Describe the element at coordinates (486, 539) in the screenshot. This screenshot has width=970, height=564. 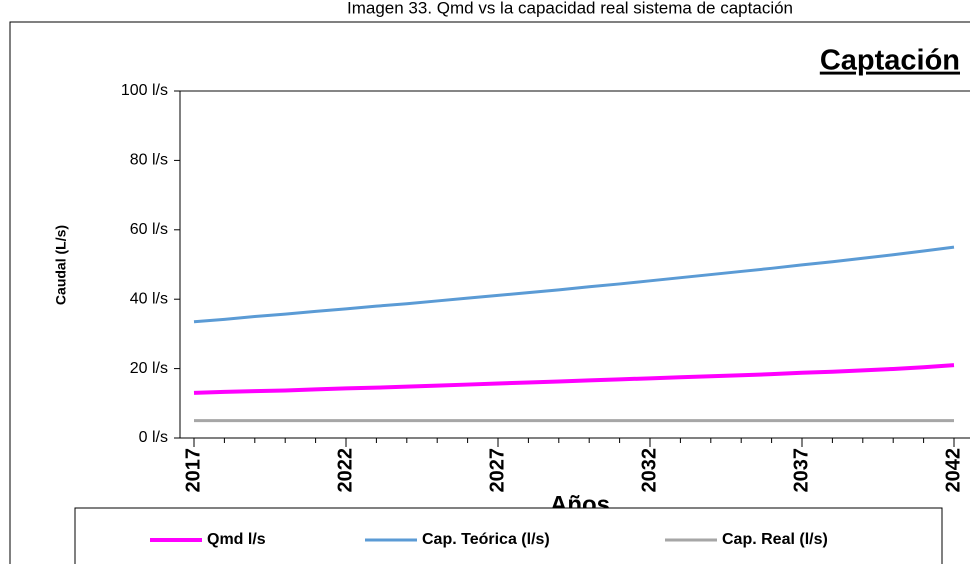
I see `legend-label: Cap. Teórica (l/s)` at that location.